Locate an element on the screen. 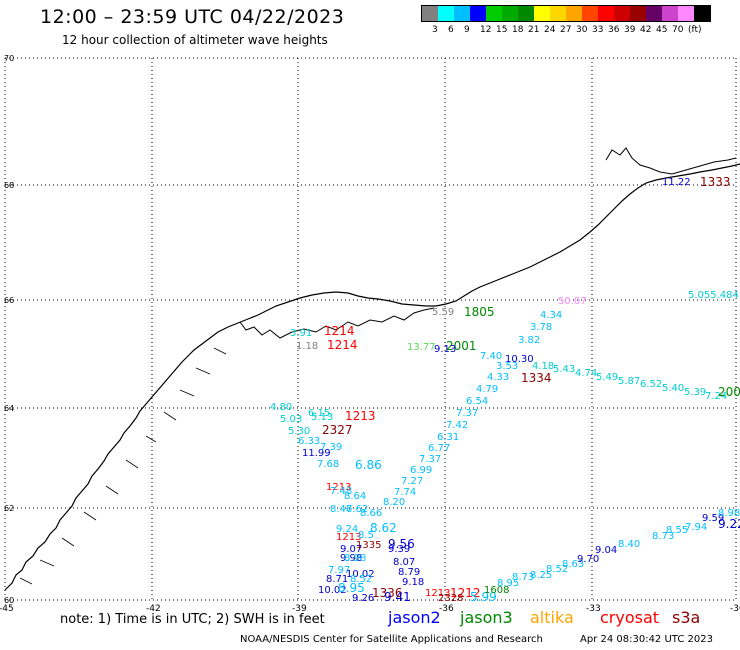 Image resolution: width=740 pixels, height=650 pixels. wave-height-label: 7.68 is located at coordinates (328, 464).